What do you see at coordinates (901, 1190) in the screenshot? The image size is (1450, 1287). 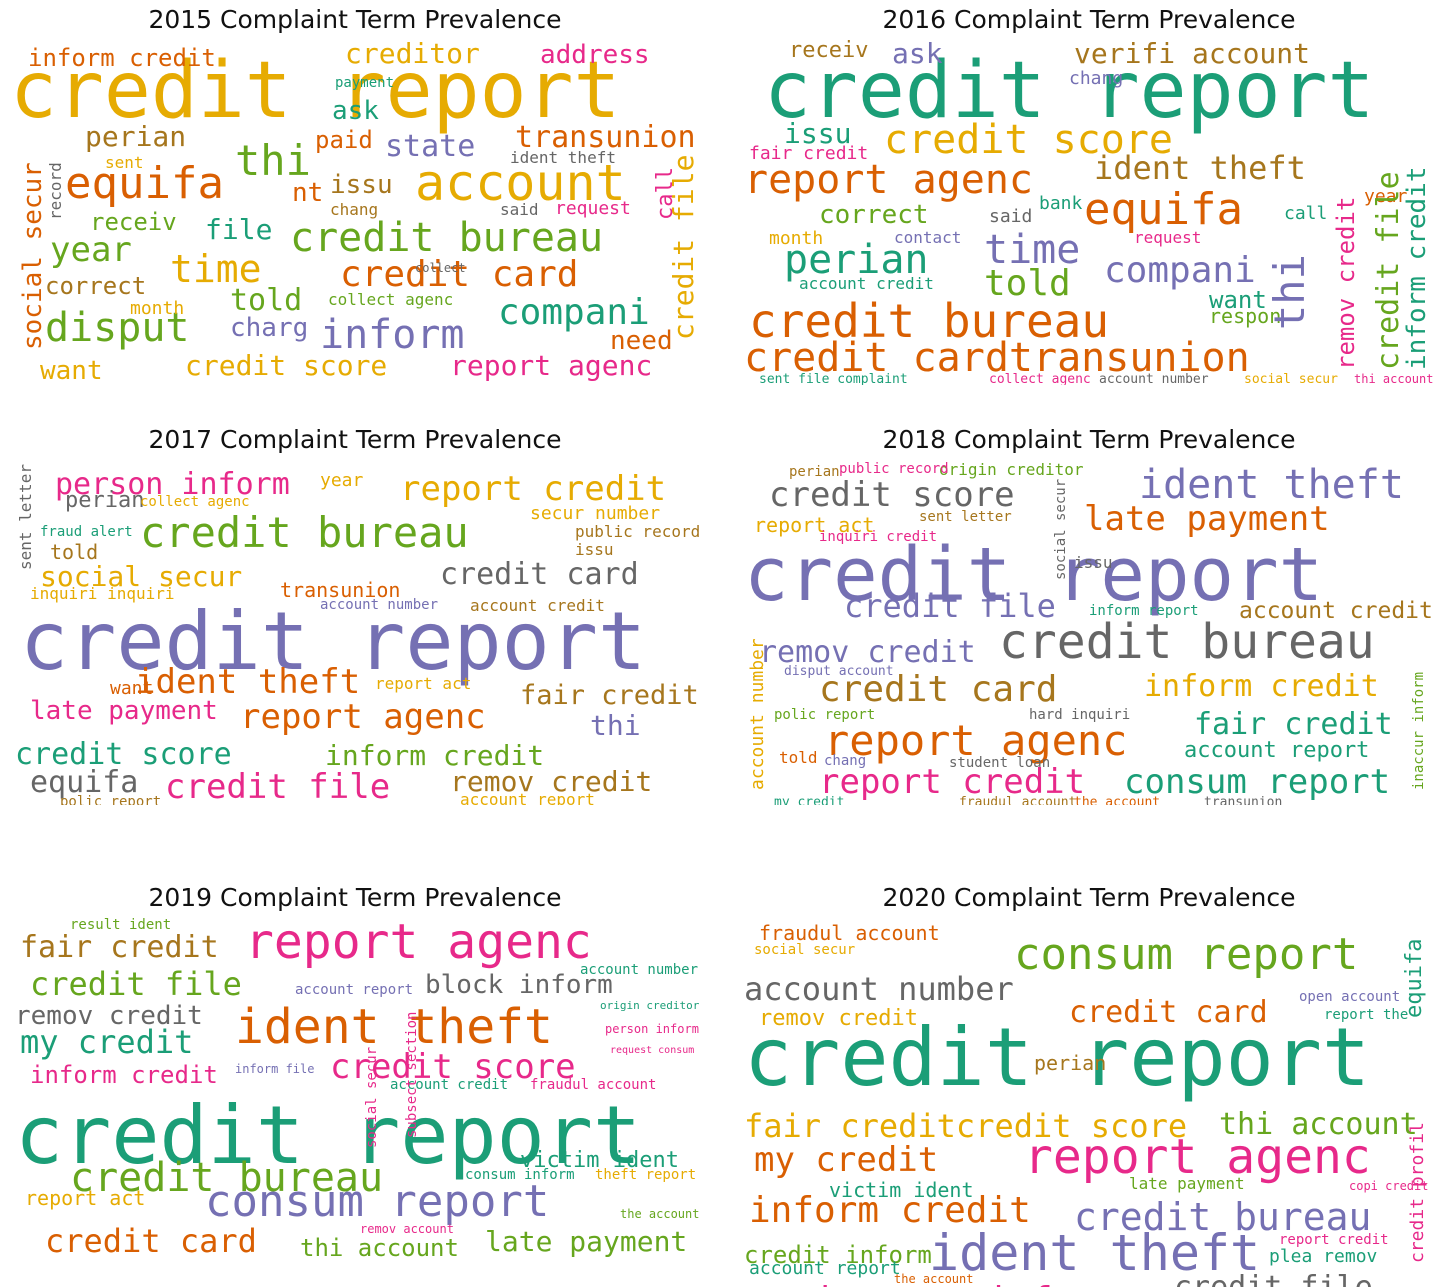 I see `cloud-word: victim ident` at bounding box center [901, 1190].